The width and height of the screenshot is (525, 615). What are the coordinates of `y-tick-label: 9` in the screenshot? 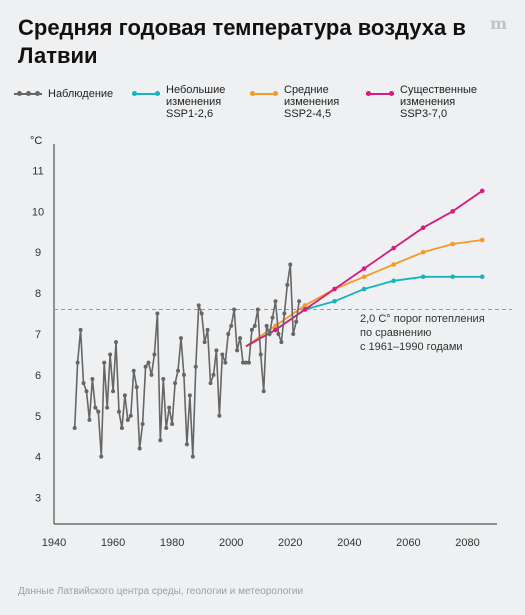 It's located at (38, 253).